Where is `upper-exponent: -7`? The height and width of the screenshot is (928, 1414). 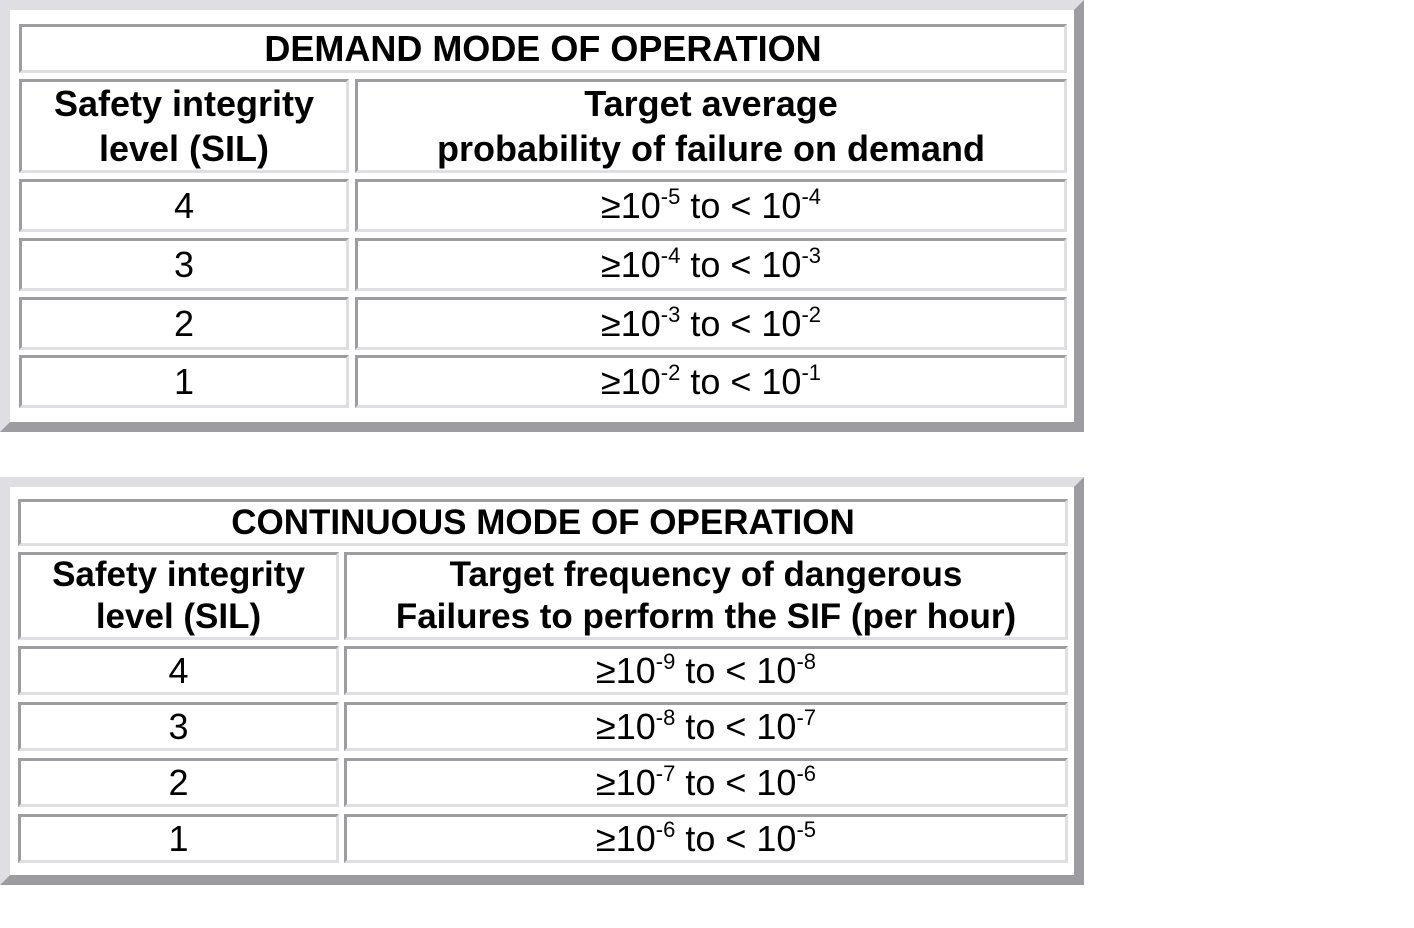
upper-exponent: -7 is located at coordinates (806, 717).